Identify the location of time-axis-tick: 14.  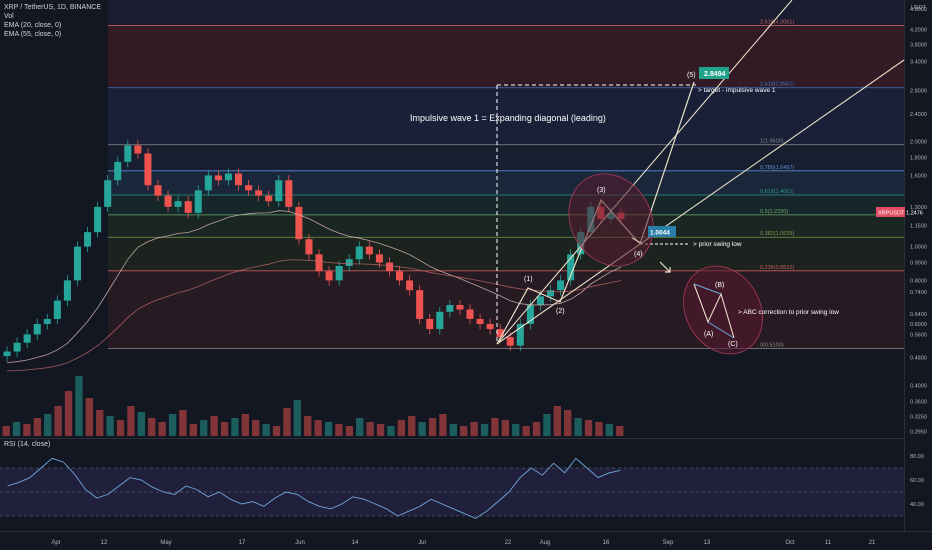
(355, 543).